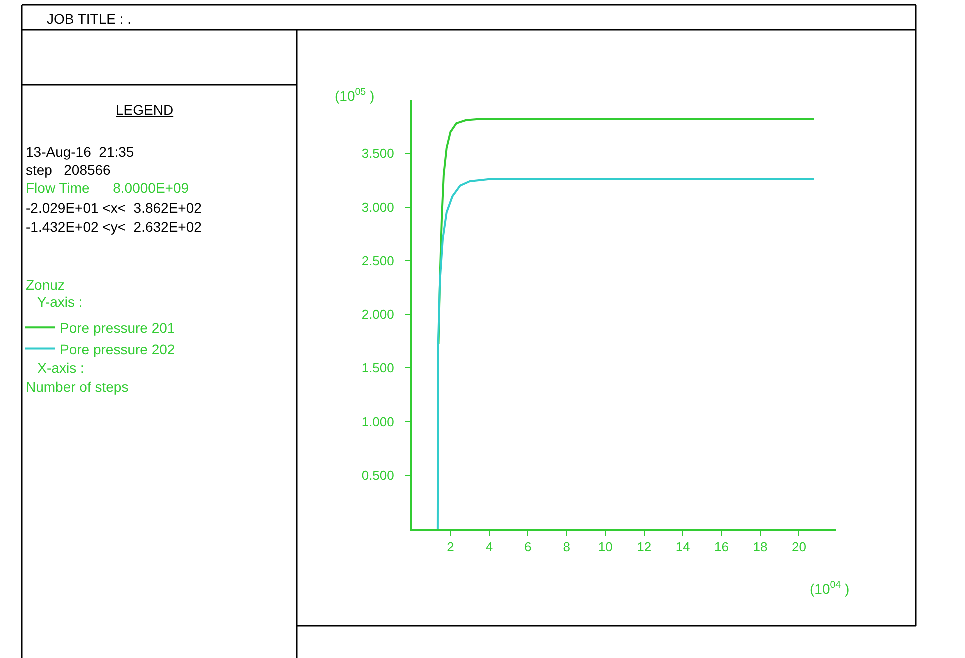  What do you see at coordinates (378, 422) in the screenshot?
I see `y-tick-label: 1.000` at bounding box center [378, 422].